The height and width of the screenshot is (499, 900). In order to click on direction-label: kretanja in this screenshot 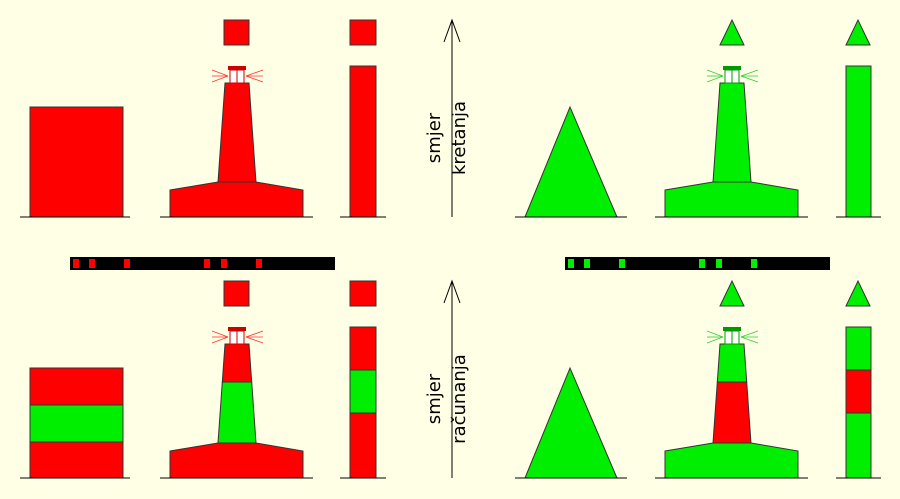, I will do `click(459, 138)`.